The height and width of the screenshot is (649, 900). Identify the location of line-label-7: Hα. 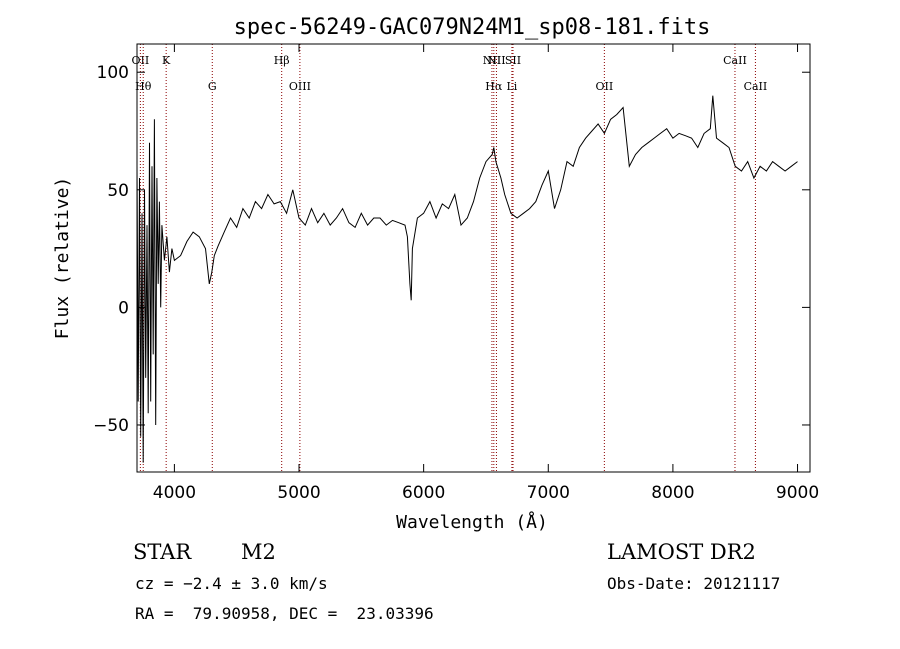
(494, 86).